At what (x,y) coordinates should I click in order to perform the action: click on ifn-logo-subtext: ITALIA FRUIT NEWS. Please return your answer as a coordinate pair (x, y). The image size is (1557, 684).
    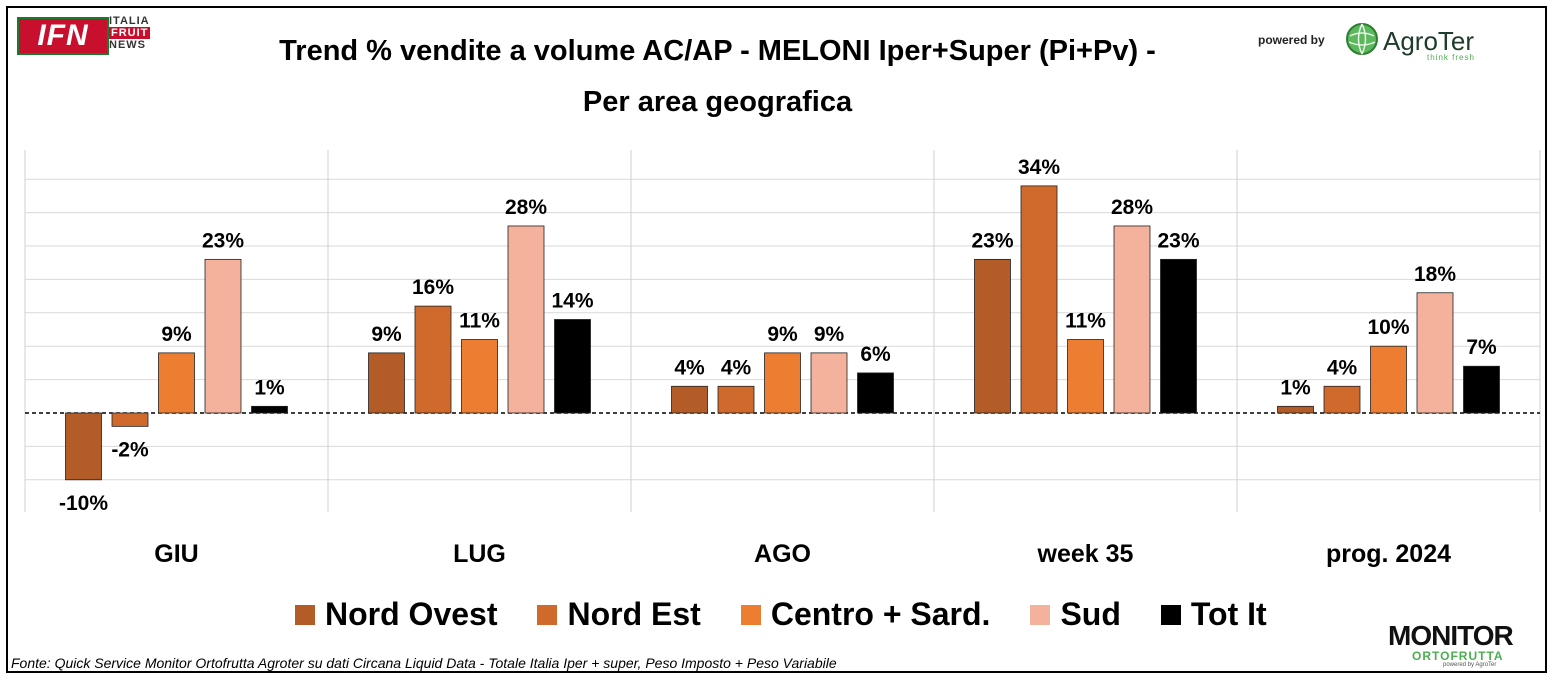
    Looking at the image, I should click on (130, 33).